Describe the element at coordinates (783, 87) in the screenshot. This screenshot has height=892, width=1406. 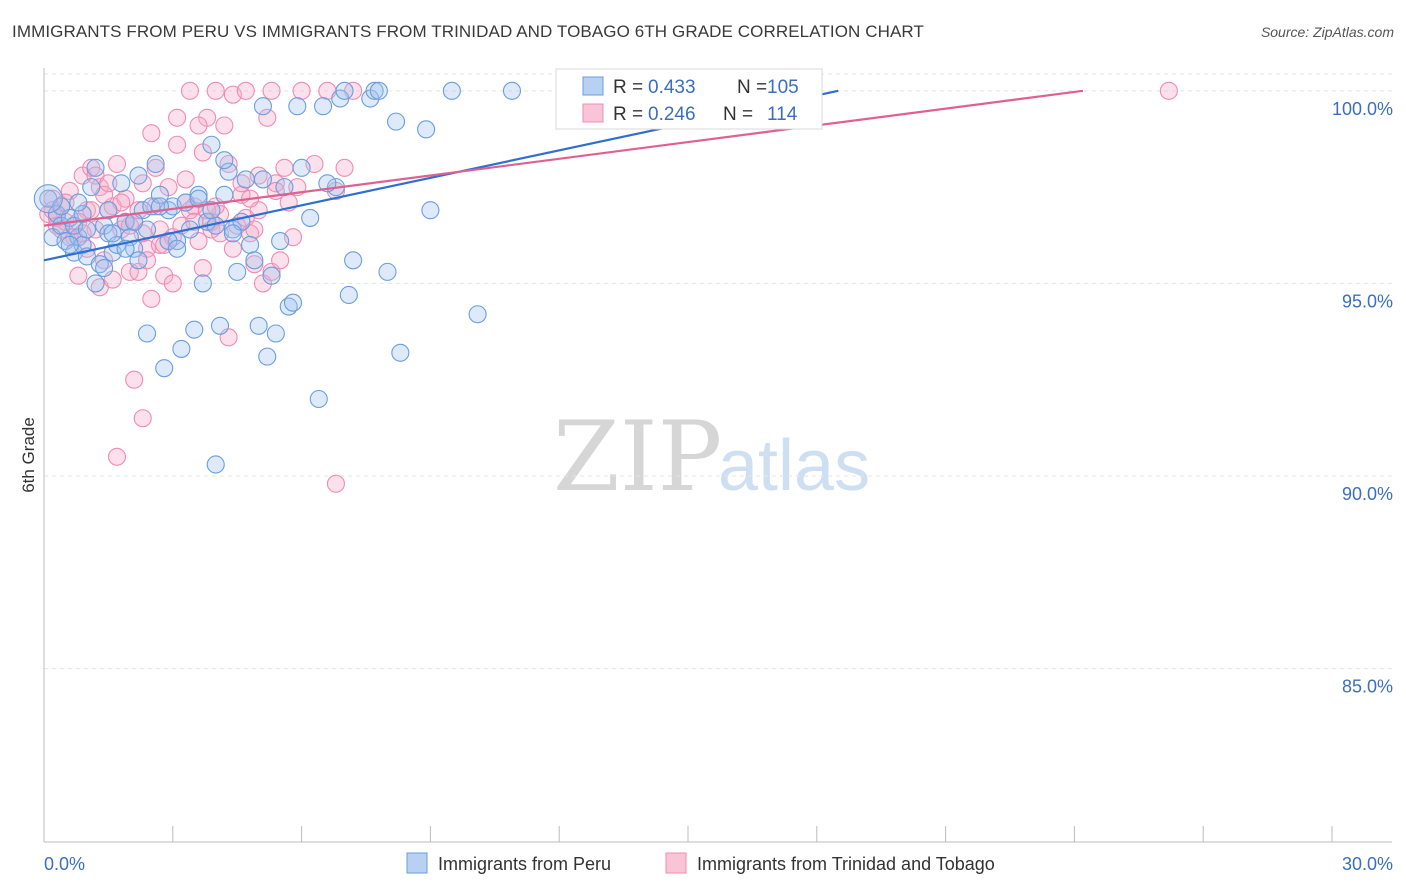
I see `stats-peru-n-value: 105` at that location.